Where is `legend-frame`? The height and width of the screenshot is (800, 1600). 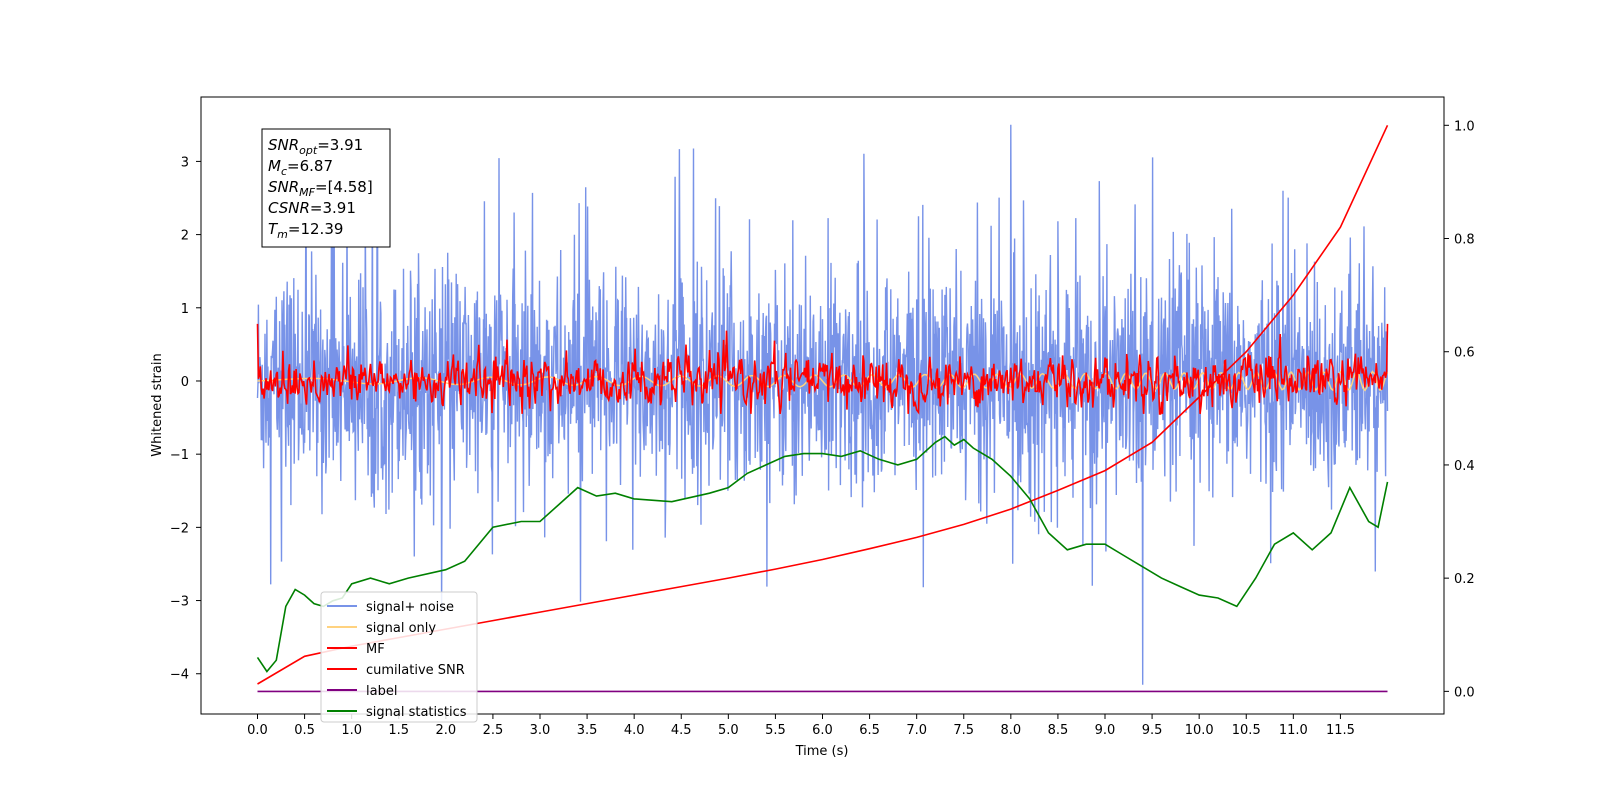 legend-frame is located at coordinates (399, 657).